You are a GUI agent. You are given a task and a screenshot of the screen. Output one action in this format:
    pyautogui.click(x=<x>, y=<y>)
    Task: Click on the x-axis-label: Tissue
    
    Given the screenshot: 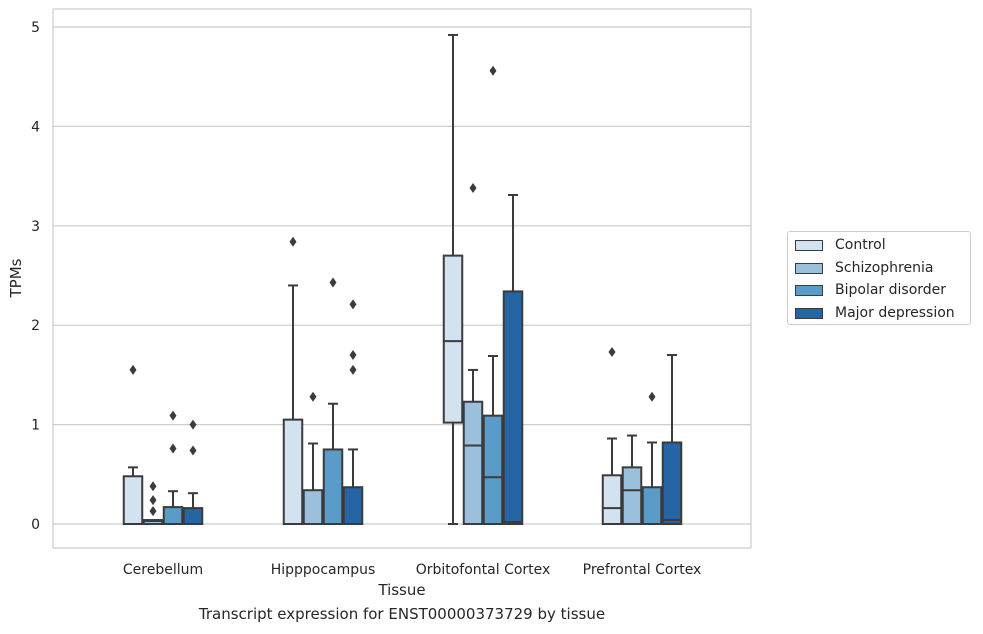 What is the action you would take?
    pyautogui.click(x=401, y=590)
    